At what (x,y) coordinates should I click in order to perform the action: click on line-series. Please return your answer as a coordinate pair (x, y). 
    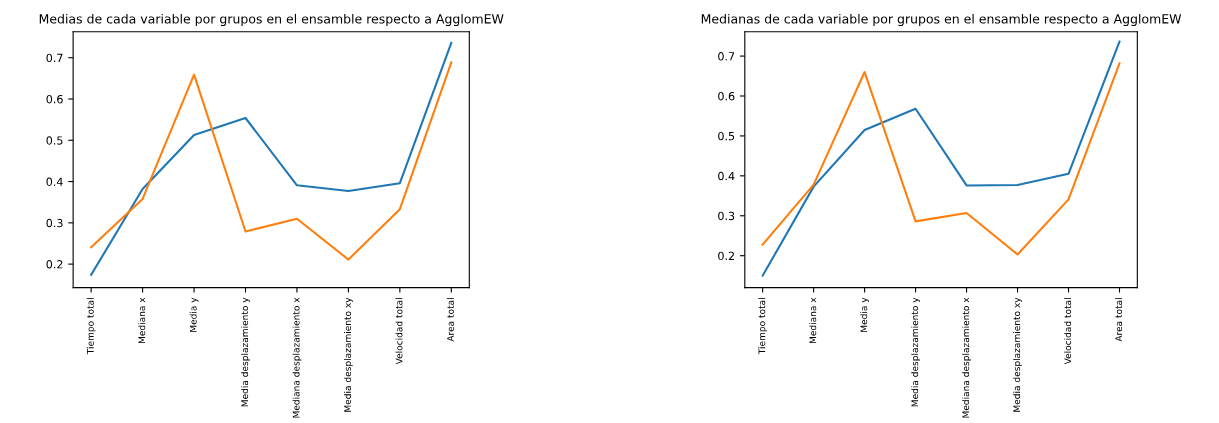
    Looking at the image, I should click on (941, 159).